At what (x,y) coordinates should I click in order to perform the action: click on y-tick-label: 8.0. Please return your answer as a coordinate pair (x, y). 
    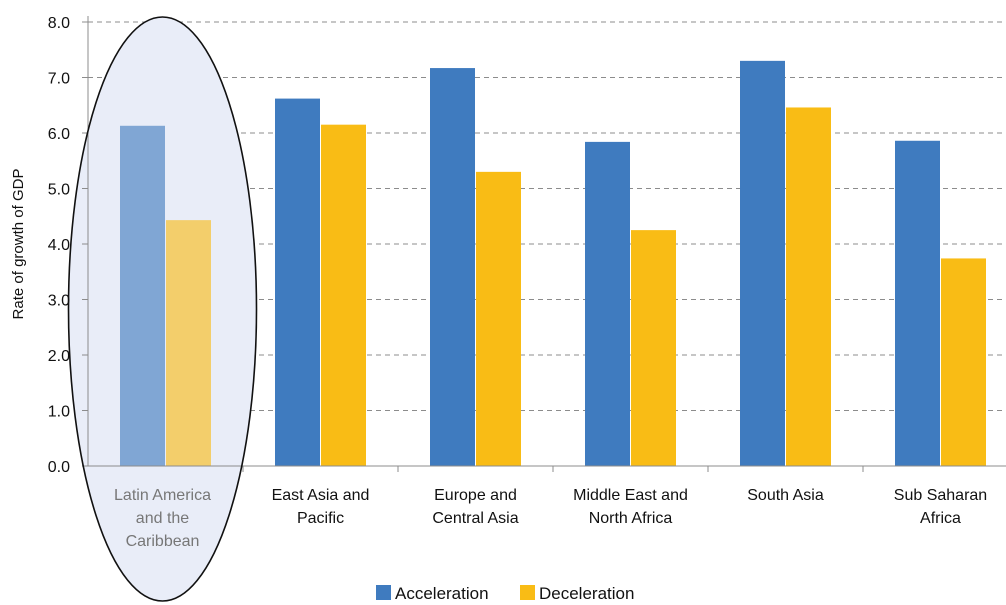
    Looking at the image, I should click on (59, 23).